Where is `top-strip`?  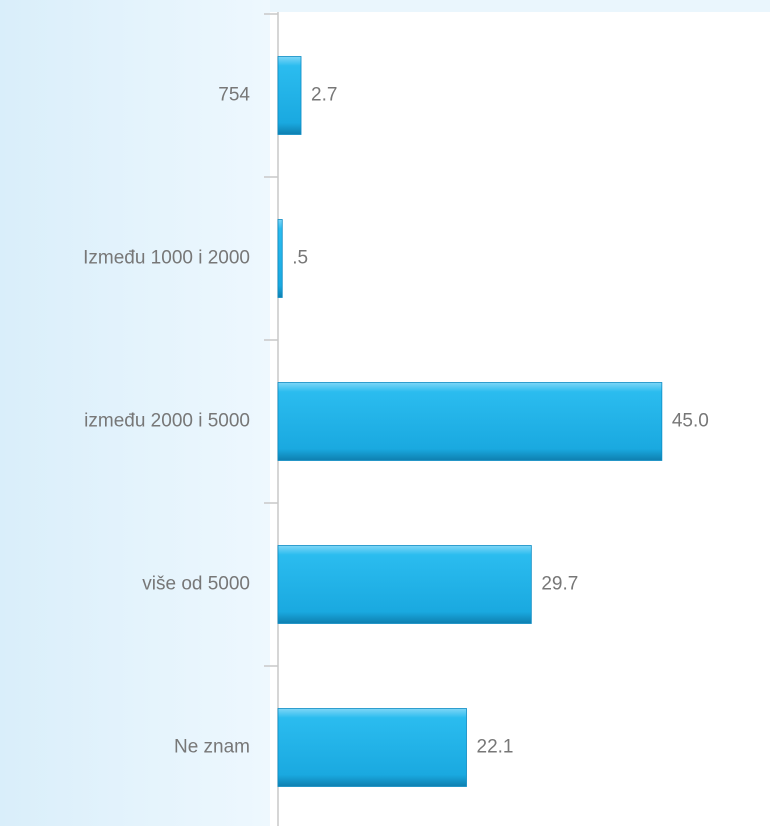 top-strip is located at coordinates (520, 6).